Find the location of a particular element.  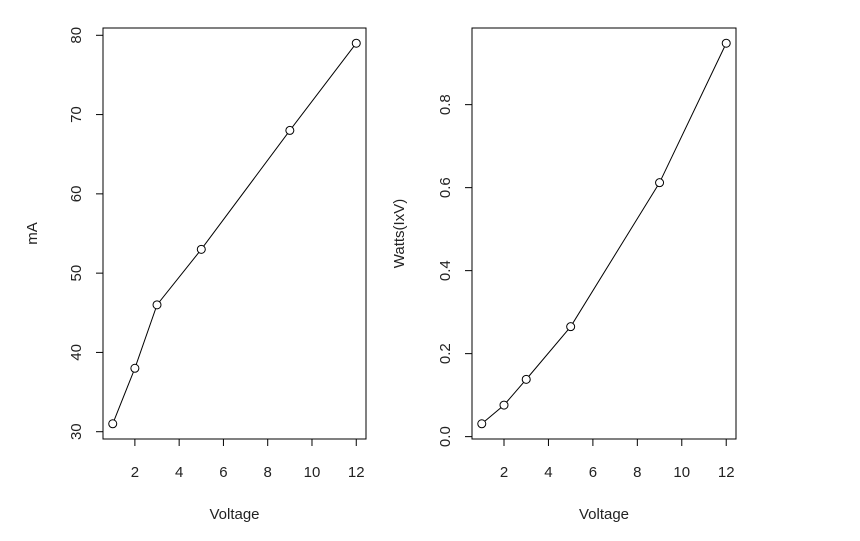

y-tick-label: 0.8 is located at coordinates (445, 104).